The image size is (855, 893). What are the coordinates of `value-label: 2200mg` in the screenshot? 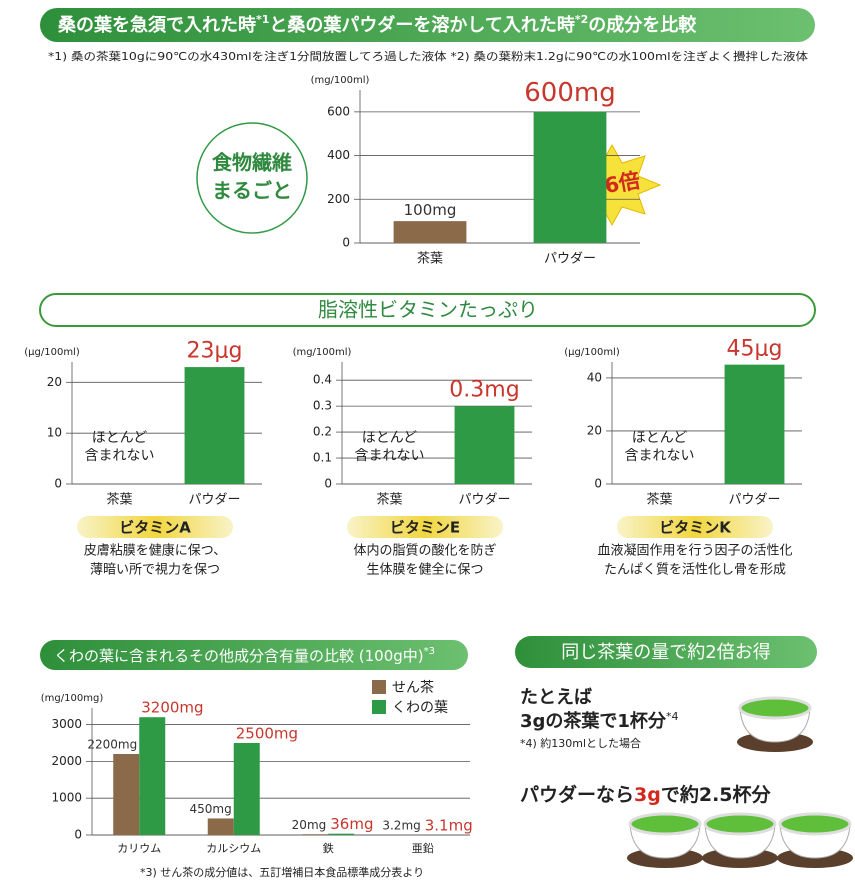 It's located at (112, 745).